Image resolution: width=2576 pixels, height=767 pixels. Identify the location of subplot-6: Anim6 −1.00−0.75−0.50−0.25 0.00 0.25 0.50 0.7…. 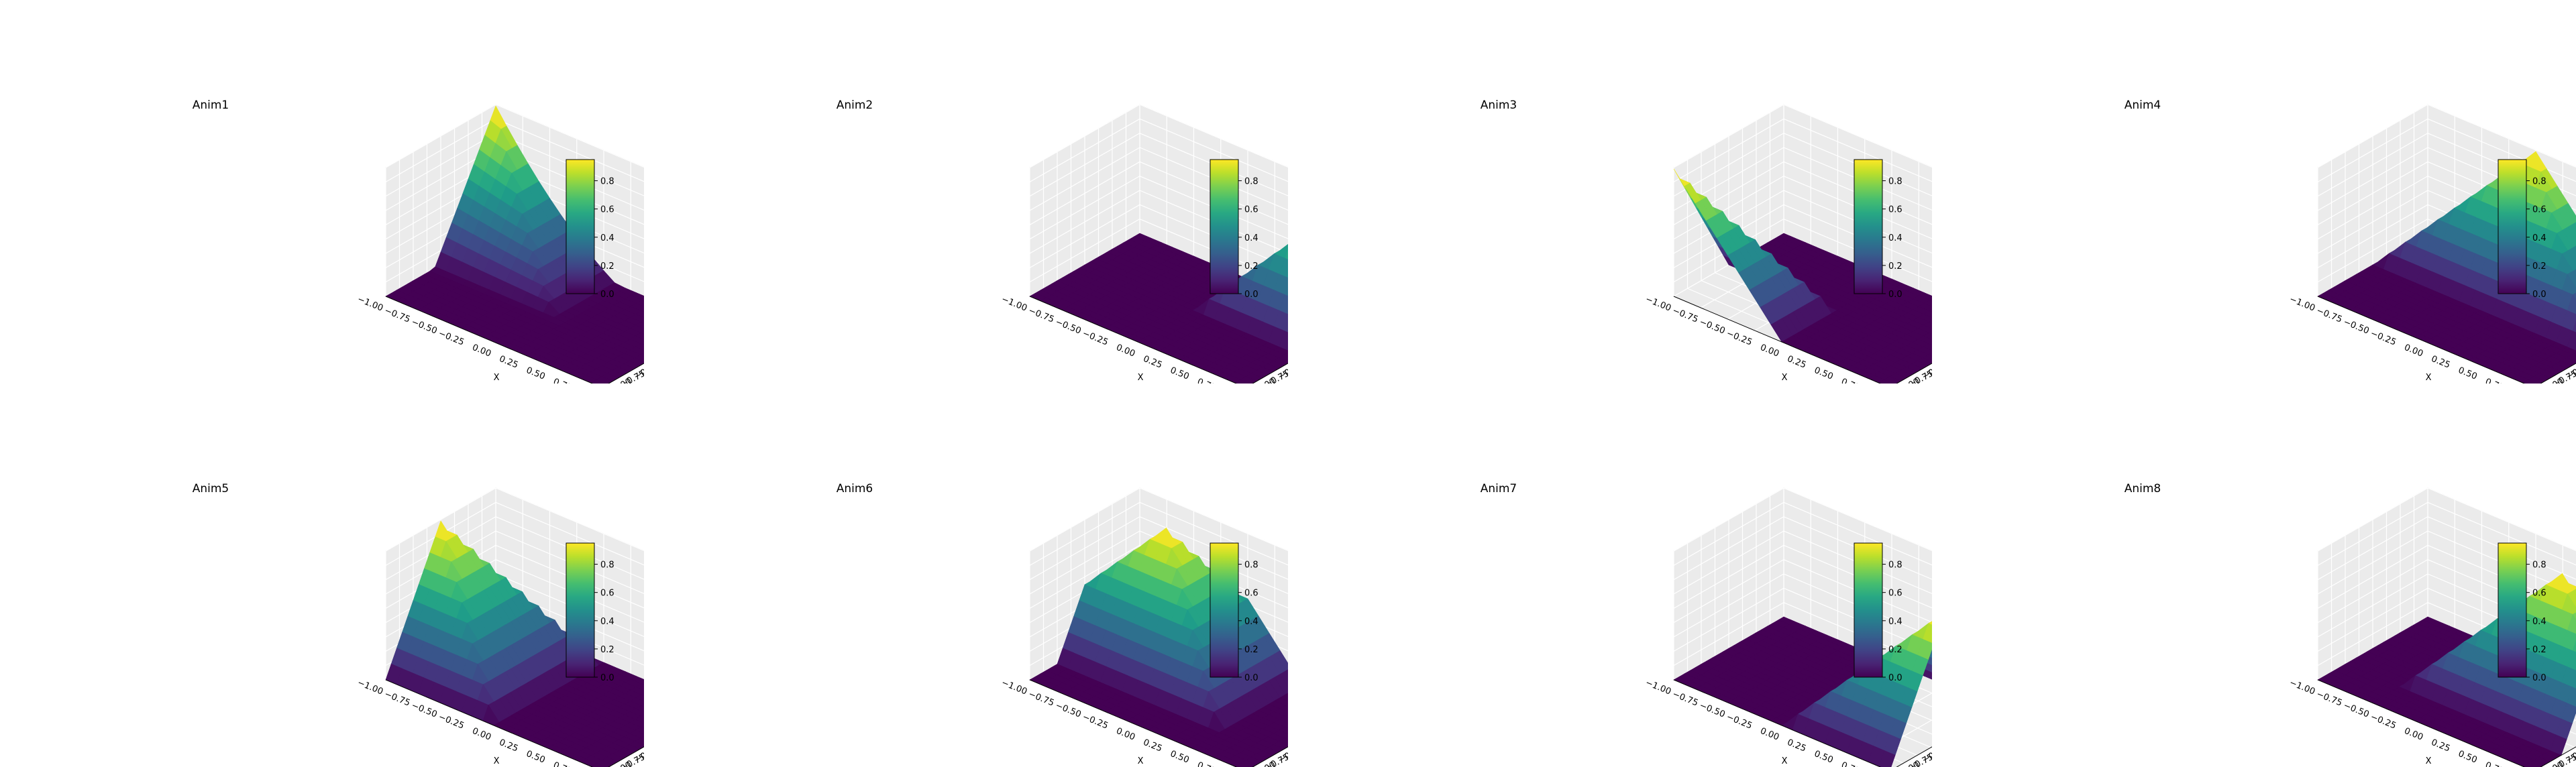
(966, 575).